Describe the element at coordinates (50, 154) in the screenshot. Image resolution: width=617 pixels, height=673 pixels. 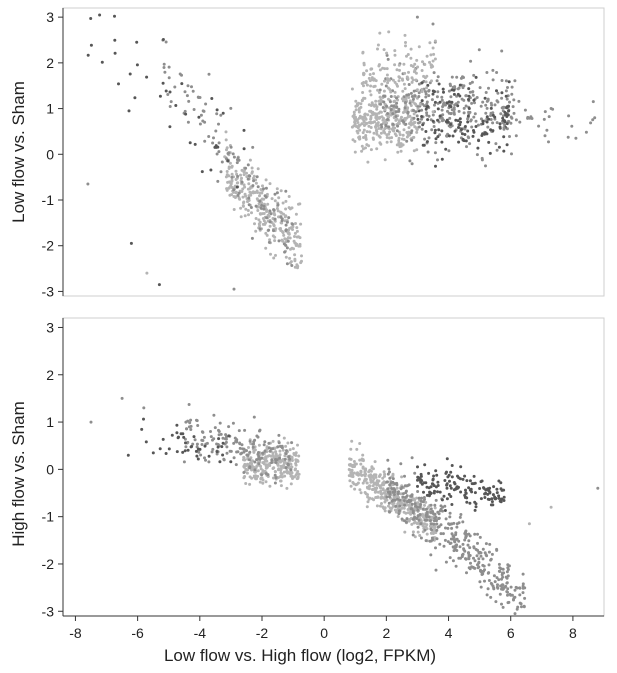
I see `top-y-tick-label: 0` at that location.